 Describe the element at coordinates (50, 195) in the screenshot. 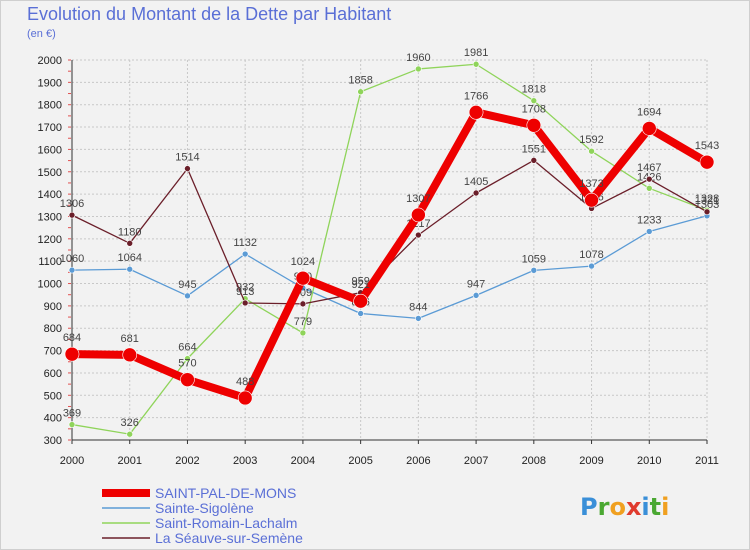

I see `y-tick-label: 1400` at that location.